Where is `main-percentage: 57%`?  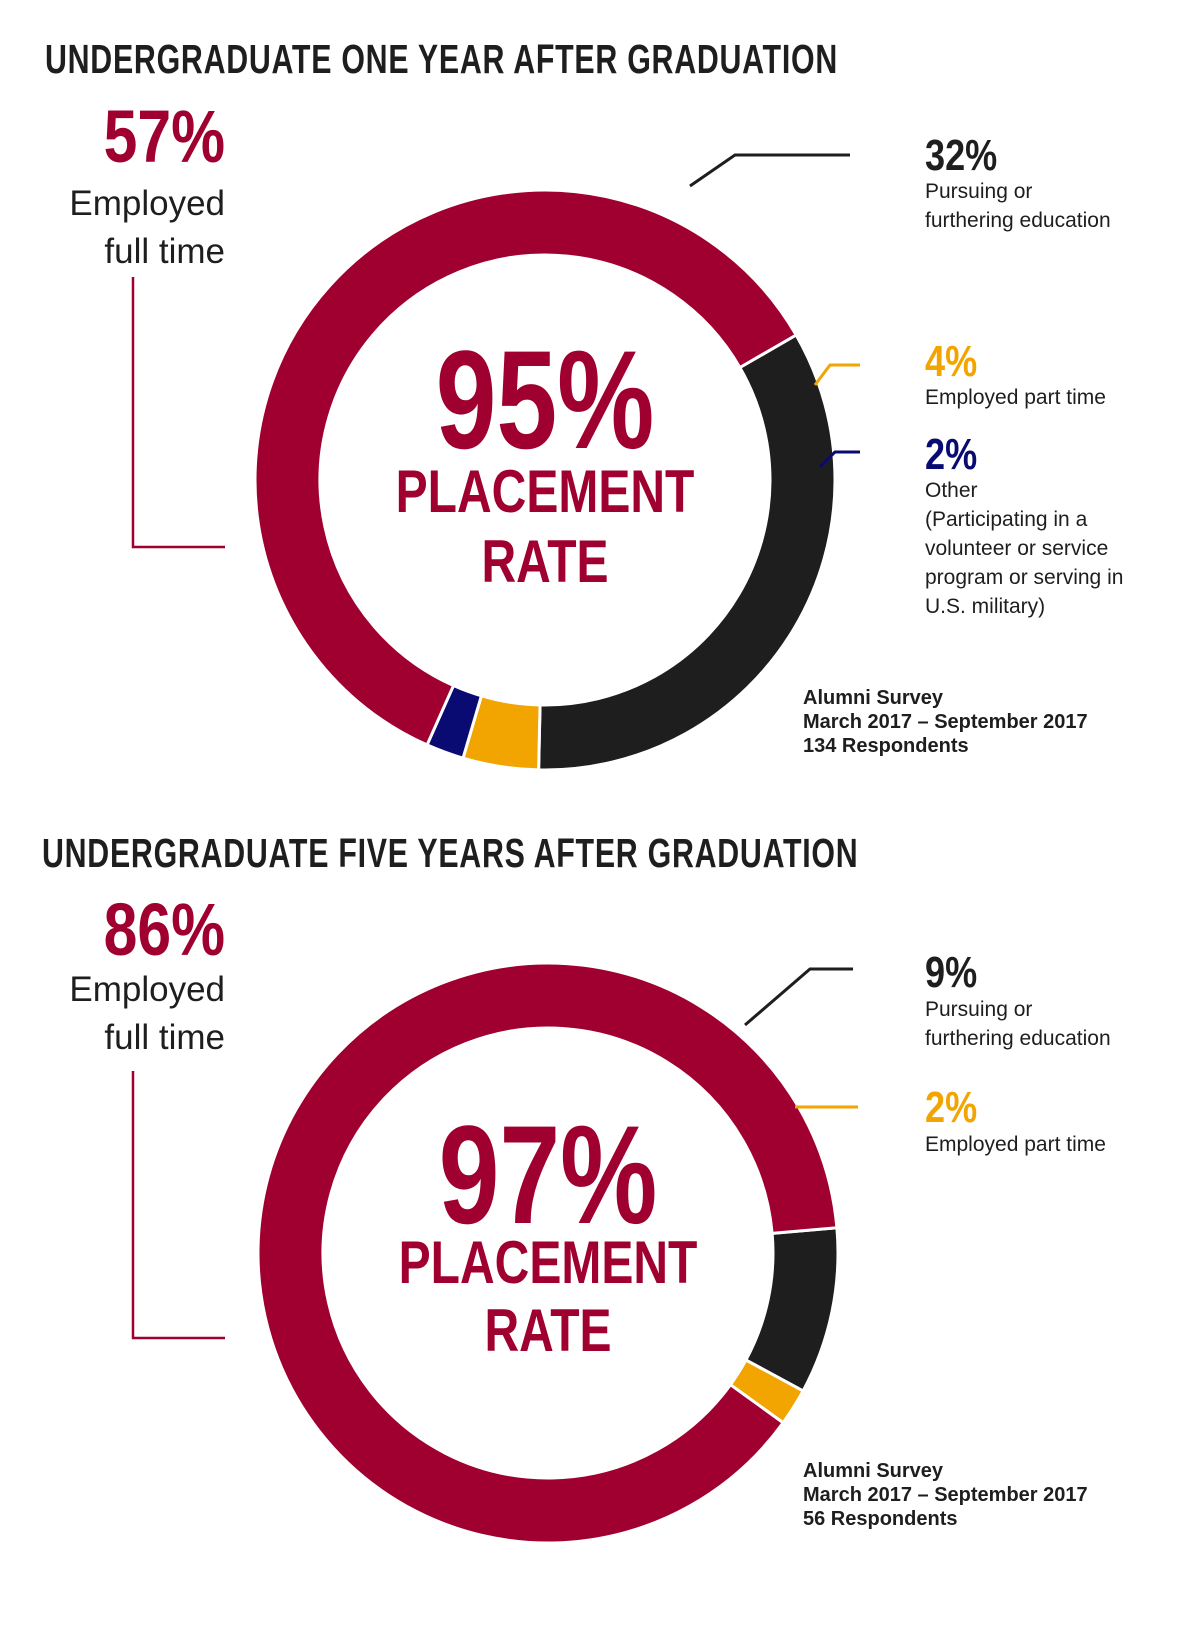 main-percentage: 57% is located at coordinates (164, 136).